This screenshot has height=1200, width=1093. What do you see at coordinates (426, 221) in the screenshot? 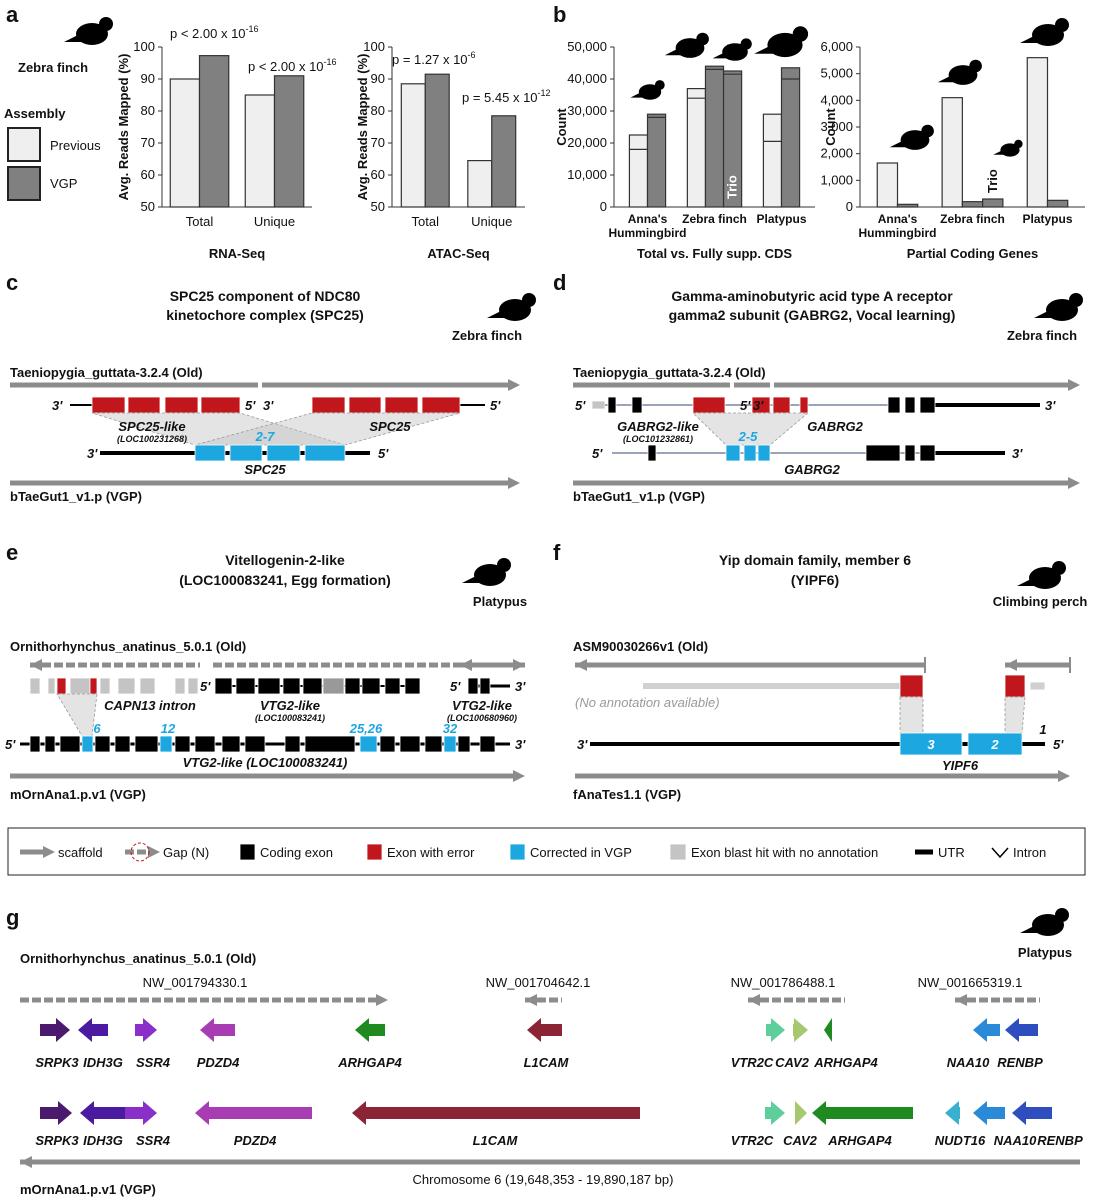
I see `x-tick-label: Total` at bounding box center [426, 221].